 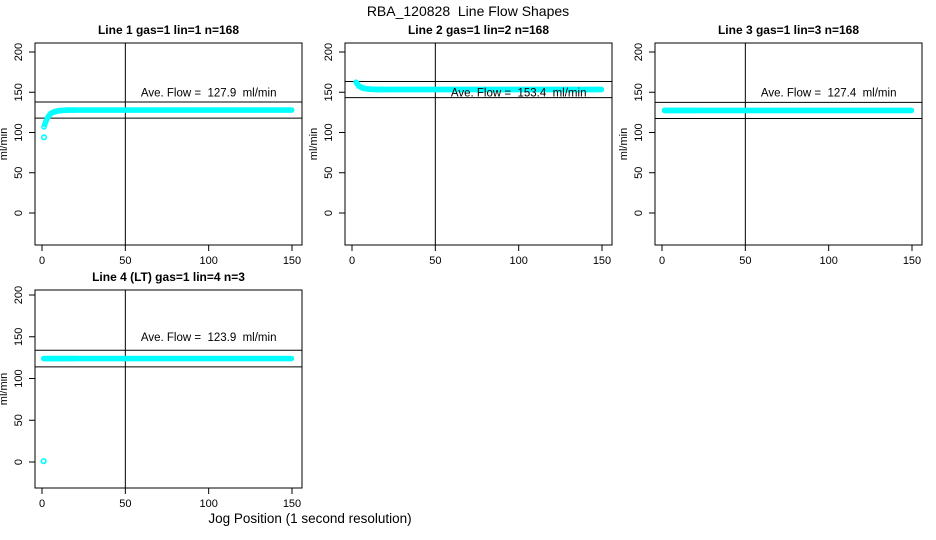 What do you see at coordinates (168, 277) in the screenshot?
I see `panel-title: Line 4 (LT) gas=1 lin=4 n=3` at bounding box center [168, 277].